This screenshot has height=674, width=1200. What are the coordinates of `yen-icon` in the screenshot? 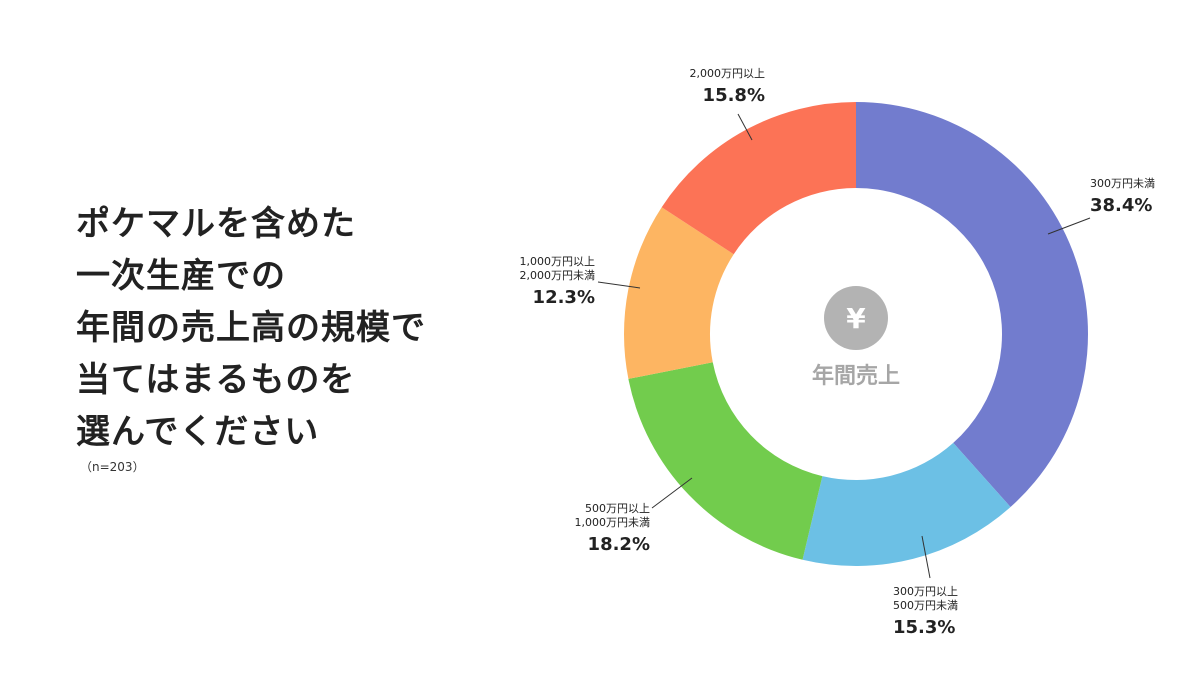 It's located at (856, 318).